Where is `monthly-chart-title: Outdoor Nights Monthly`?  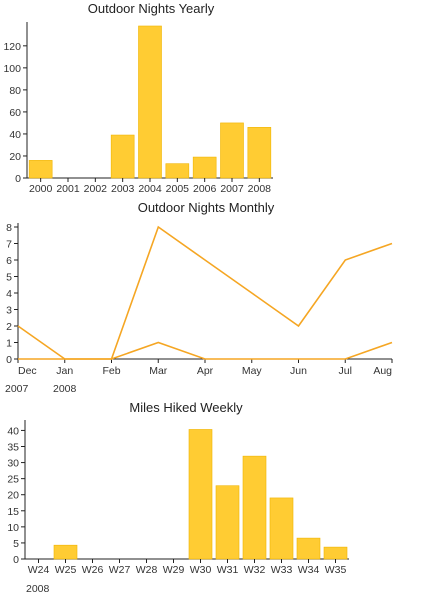 monthly-chart-title: Outdoor Nights Monthly is located at coordinates (206, 207).